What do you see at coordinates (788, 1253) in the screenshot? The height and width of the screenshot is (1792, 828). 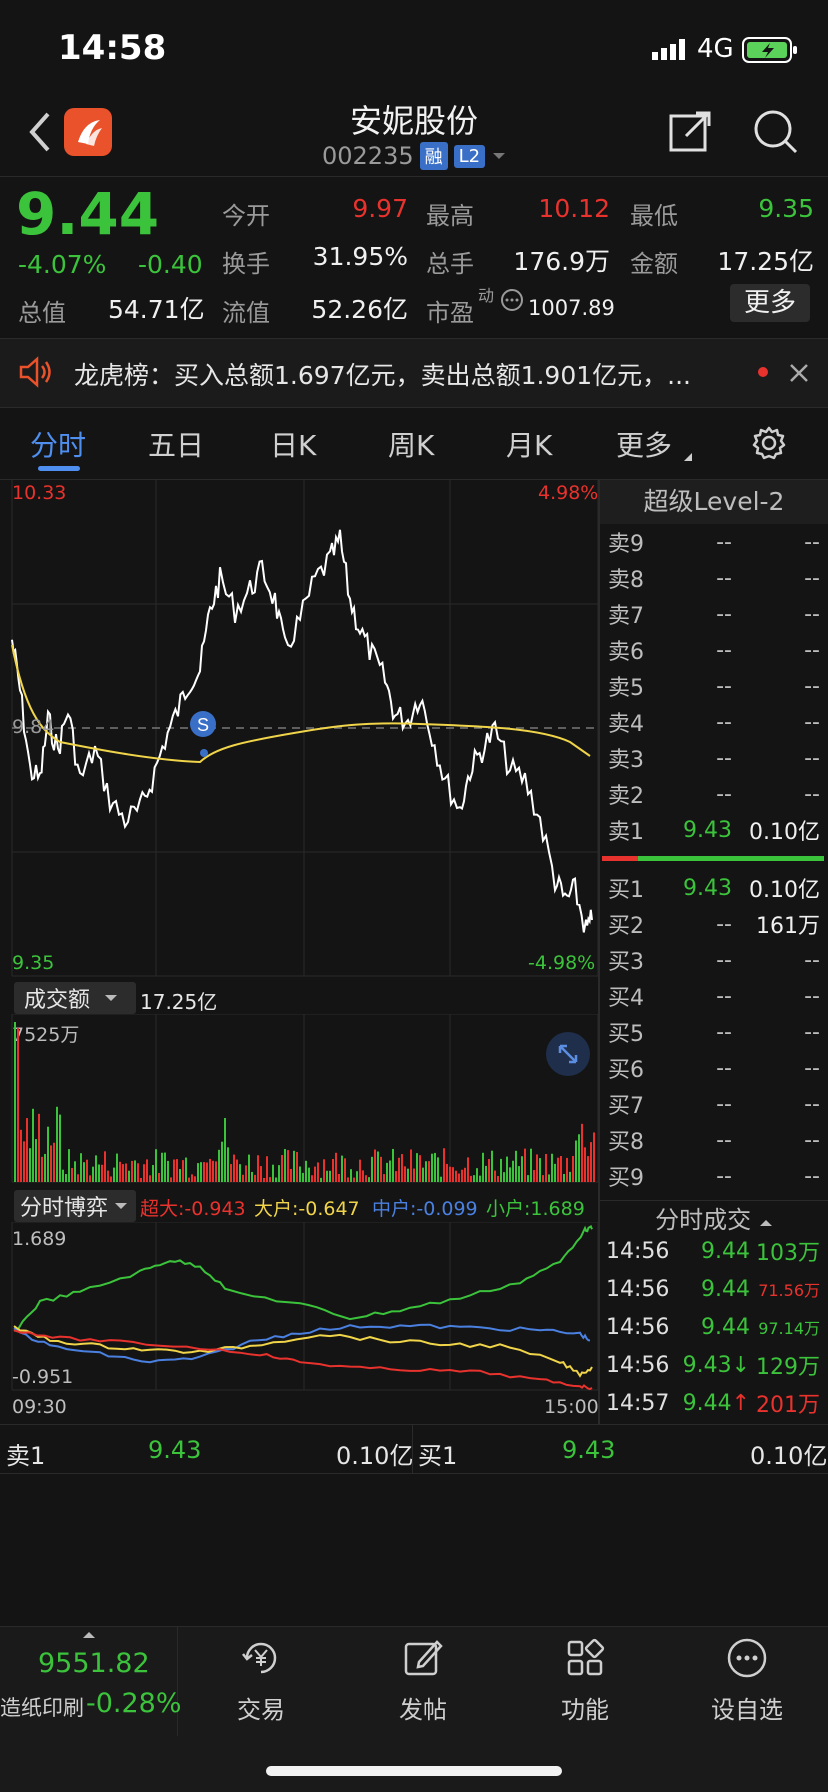 I see `trade-volume: 103万` at bounding box center [788, 1253].